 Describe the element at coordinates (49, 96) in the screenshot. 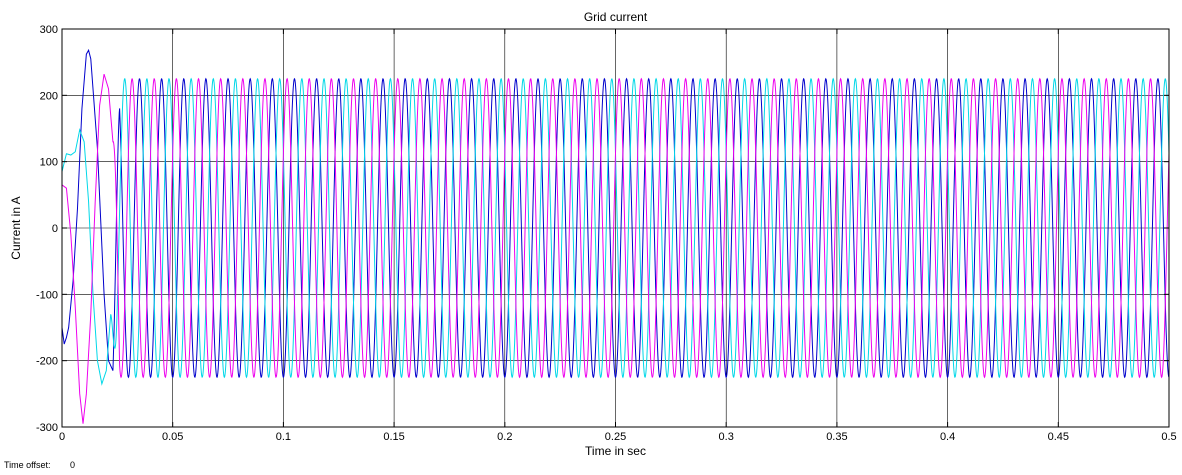

I see `y-tick-label: 200` at that location.